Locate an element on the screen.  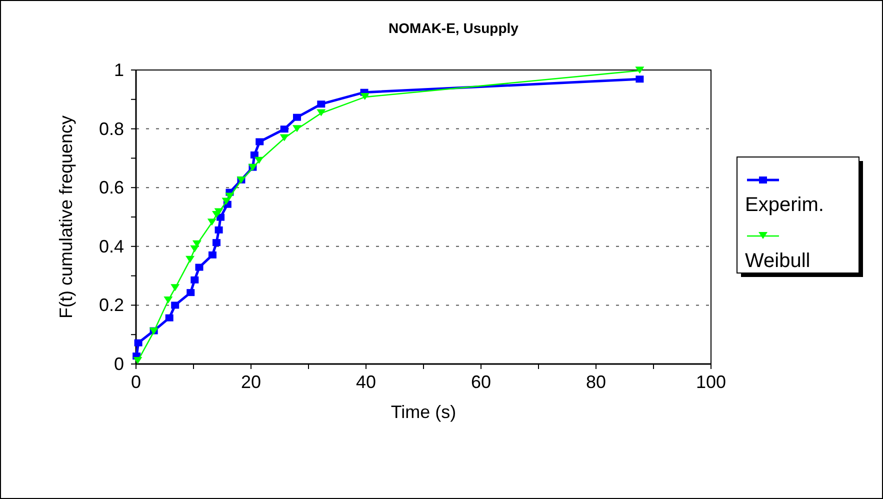
y-axis-title: F(t) cumulative frequency is located at coordinates (66, 217).